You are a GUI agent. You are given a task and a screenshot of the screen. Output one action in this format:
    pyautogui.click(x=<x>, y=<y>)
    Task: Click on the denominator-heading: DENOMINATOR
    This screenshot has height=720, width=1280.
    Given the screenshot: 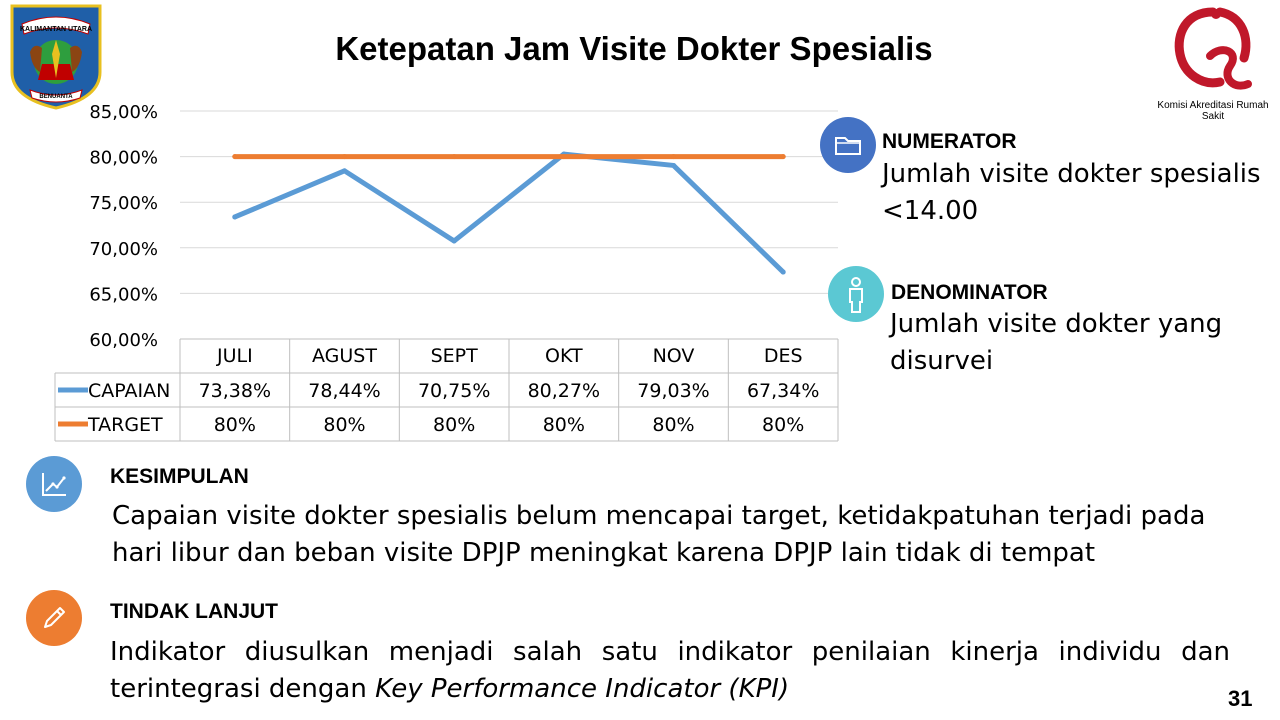 What is the action you would take?
    pyautogui.click(x=969, y=292)
    